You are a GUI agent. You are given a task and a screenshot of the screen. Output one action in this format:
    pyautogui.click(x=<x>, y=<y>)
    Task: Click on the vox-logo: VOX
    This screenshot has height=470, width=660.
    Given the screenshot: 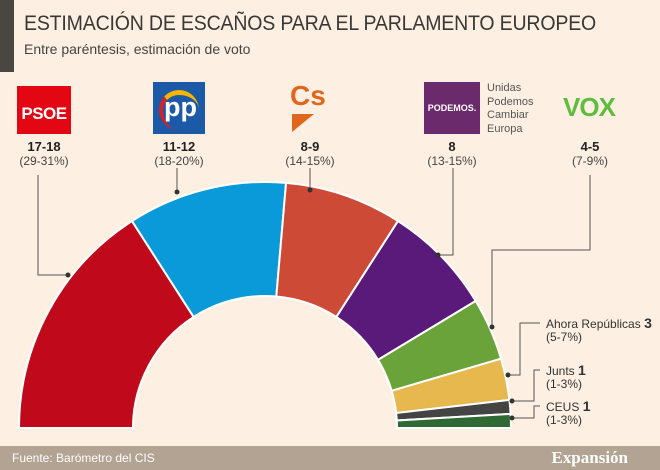 What is the action you would take?
    pyautogui.click(x=589, y=107)
    